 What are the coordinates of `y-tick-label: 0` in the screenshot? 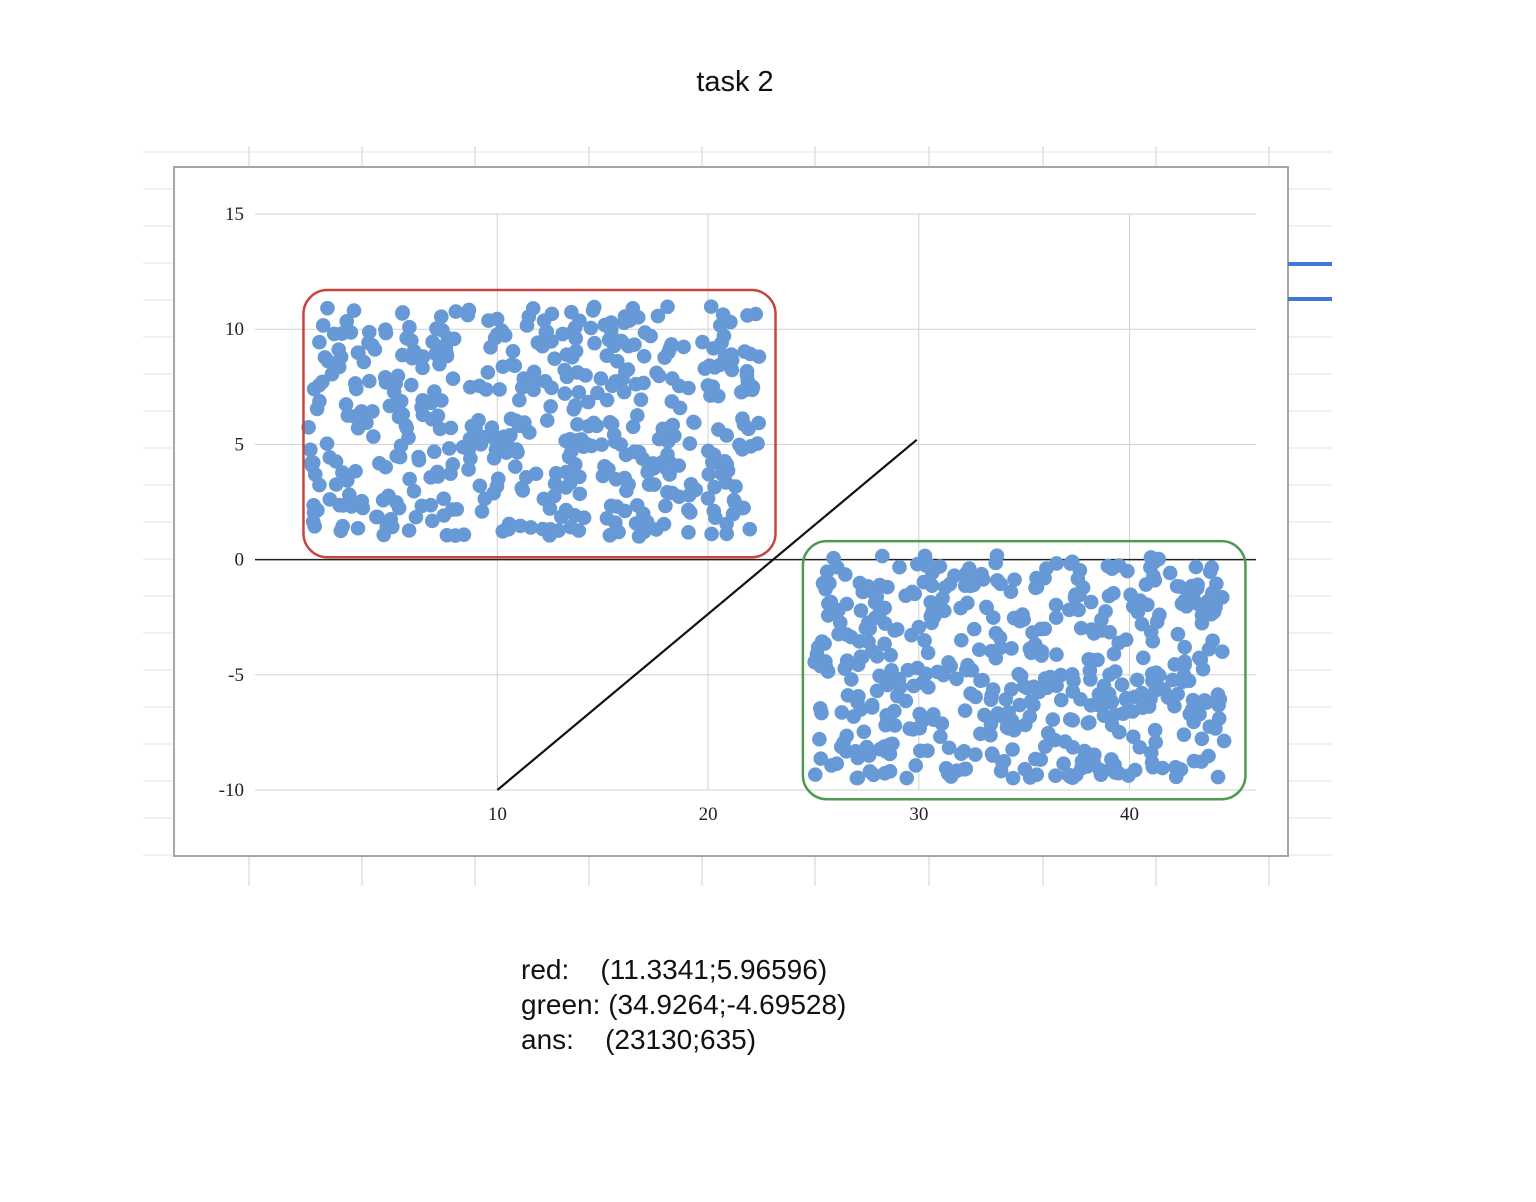 It's located at (240, 560).